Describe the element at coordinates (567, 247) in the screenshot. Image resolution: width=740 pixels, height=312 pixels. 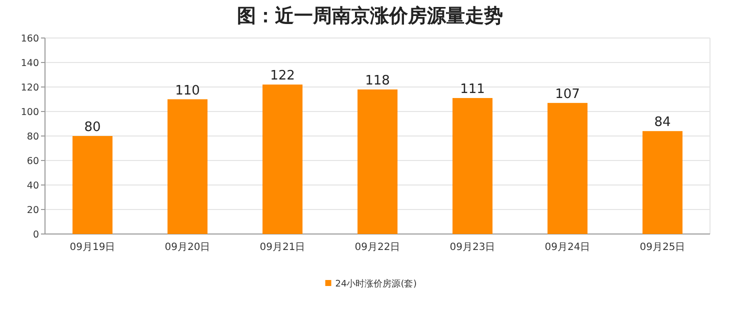
I see `x-tick-label: 09月24日` at that location.